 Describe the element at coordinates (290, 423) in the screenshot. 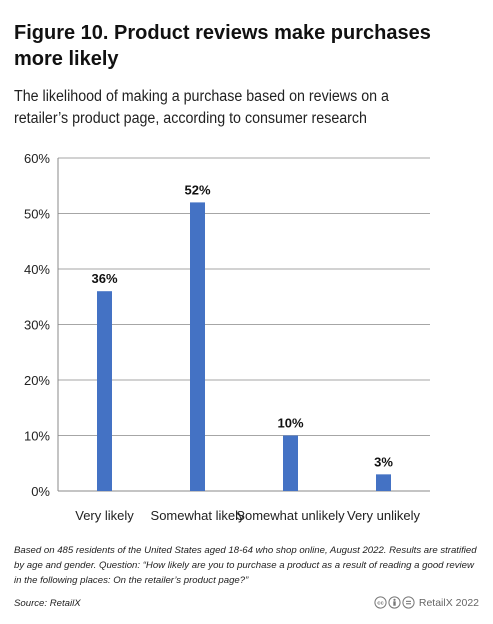

I see `data-label: 10%` at that location.